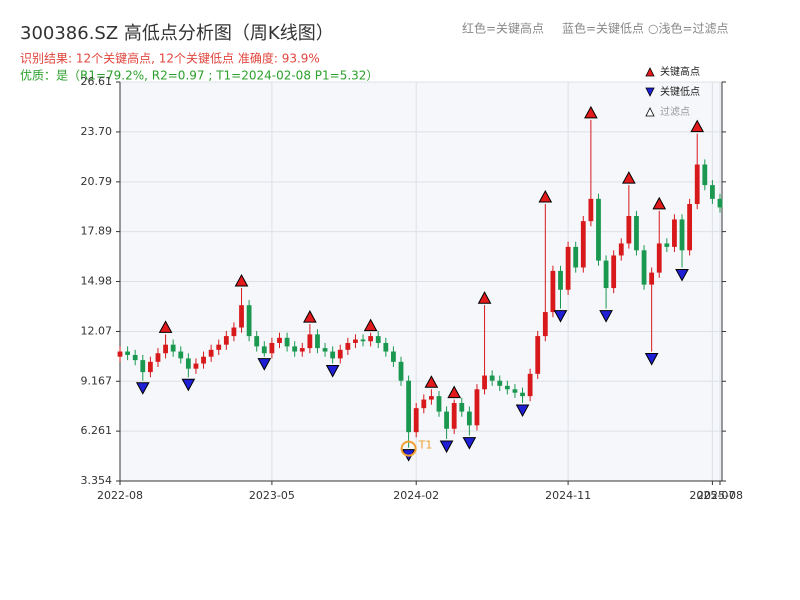 This screenshot has width=800, height=600. What do you see at coordinates (120, 495) in the screenshot?
I see `x-tick-label: 2022-08` at bounding box center [120, 495].